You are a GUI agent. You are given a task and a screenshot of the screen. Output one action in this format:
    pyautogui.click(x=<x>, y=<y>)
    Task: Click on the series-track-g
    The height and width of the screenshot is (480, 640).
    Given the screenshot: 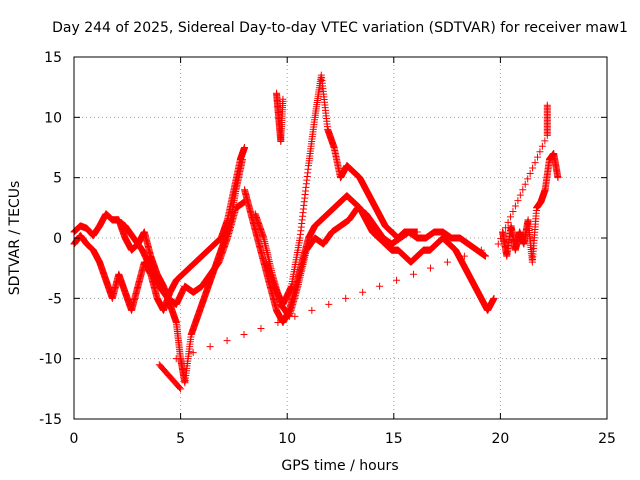 What is the action you would take?
    pyautogui.click(x=280, y=117)
    